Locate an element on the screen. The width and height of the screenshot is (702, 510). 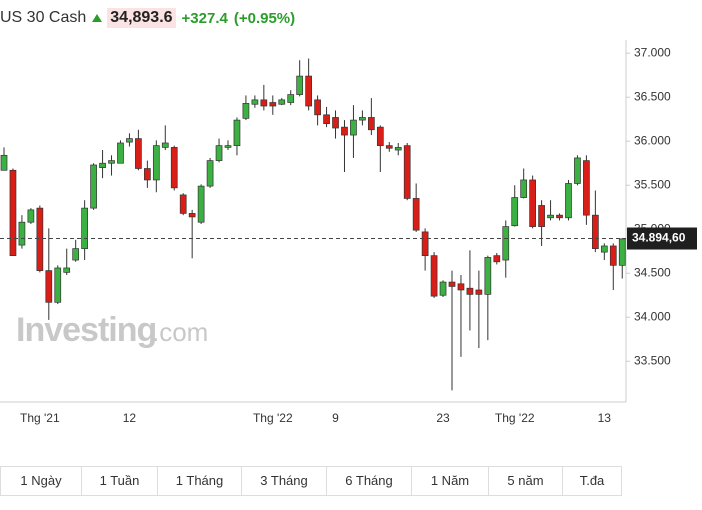
range-button: 3 Tháng is located at coordinates (284, 481).